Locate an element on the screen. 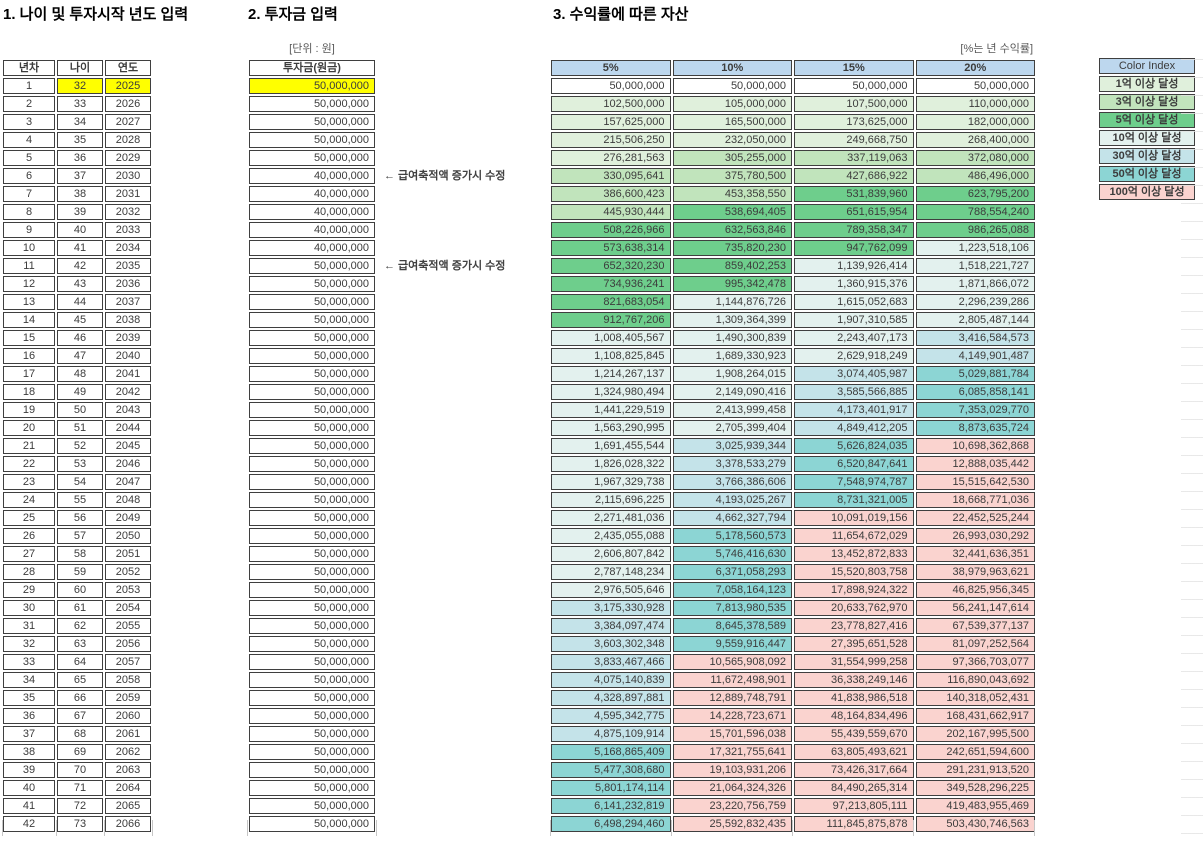  cell-asset-15pct: 5,626,824,035 is located at coordinates (854, 446).